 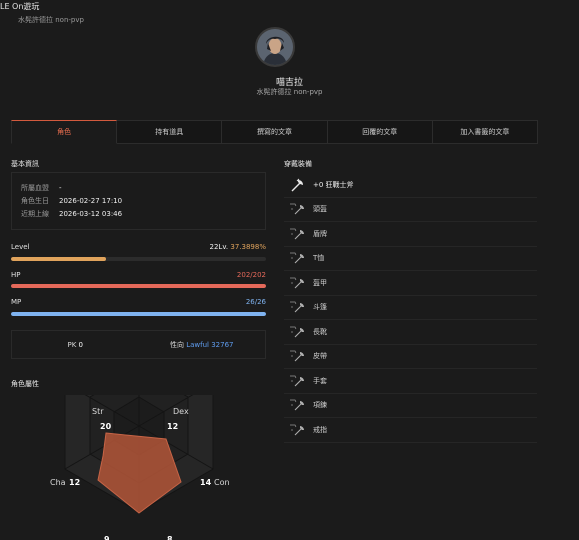 What do you see at coordinates (320, 405) in the screenshot?
I see `equipment-slot-name: 項鍊` at bounding box center [320, 405].